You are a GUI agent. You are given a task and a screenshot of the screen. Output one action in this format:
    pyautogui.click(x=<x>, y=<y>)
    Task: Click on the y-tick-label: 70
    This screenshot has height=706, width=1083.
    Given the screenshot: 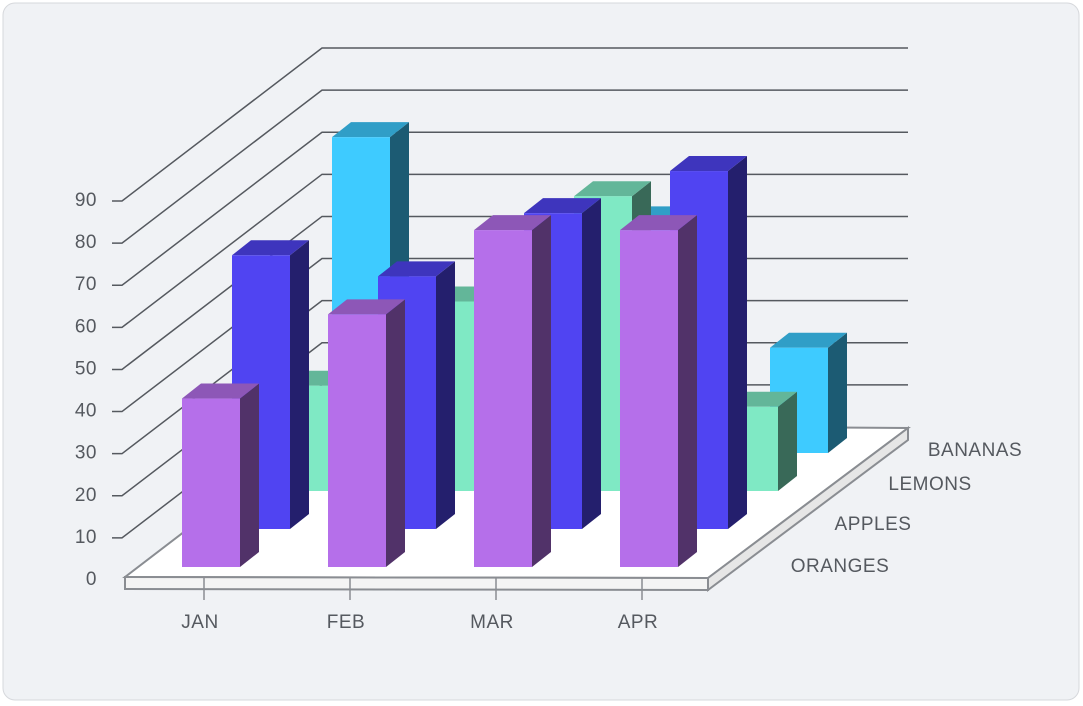 What is the action you would take?
    pyautogui.click(x=86, y=284)
    